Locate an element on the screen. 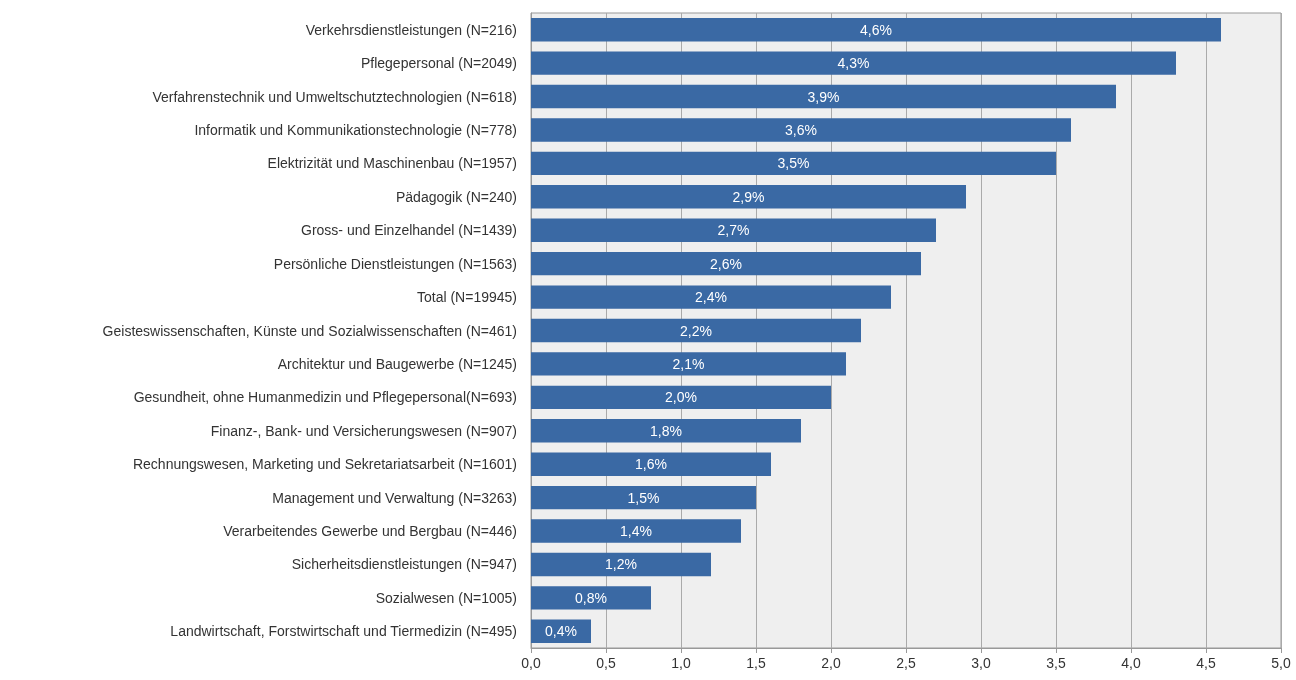 The height and width of the screenshot is (680, 1296). x-tick-label: 1,0 is located at coordinates (681, 663).